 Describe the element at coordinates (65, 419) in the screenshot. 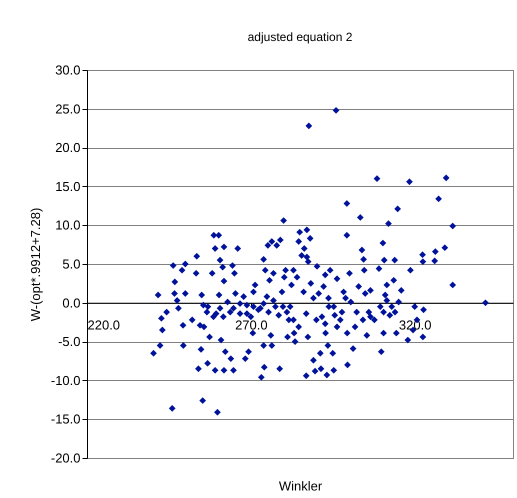

I see `y-tick-label: -15.0` at that location.